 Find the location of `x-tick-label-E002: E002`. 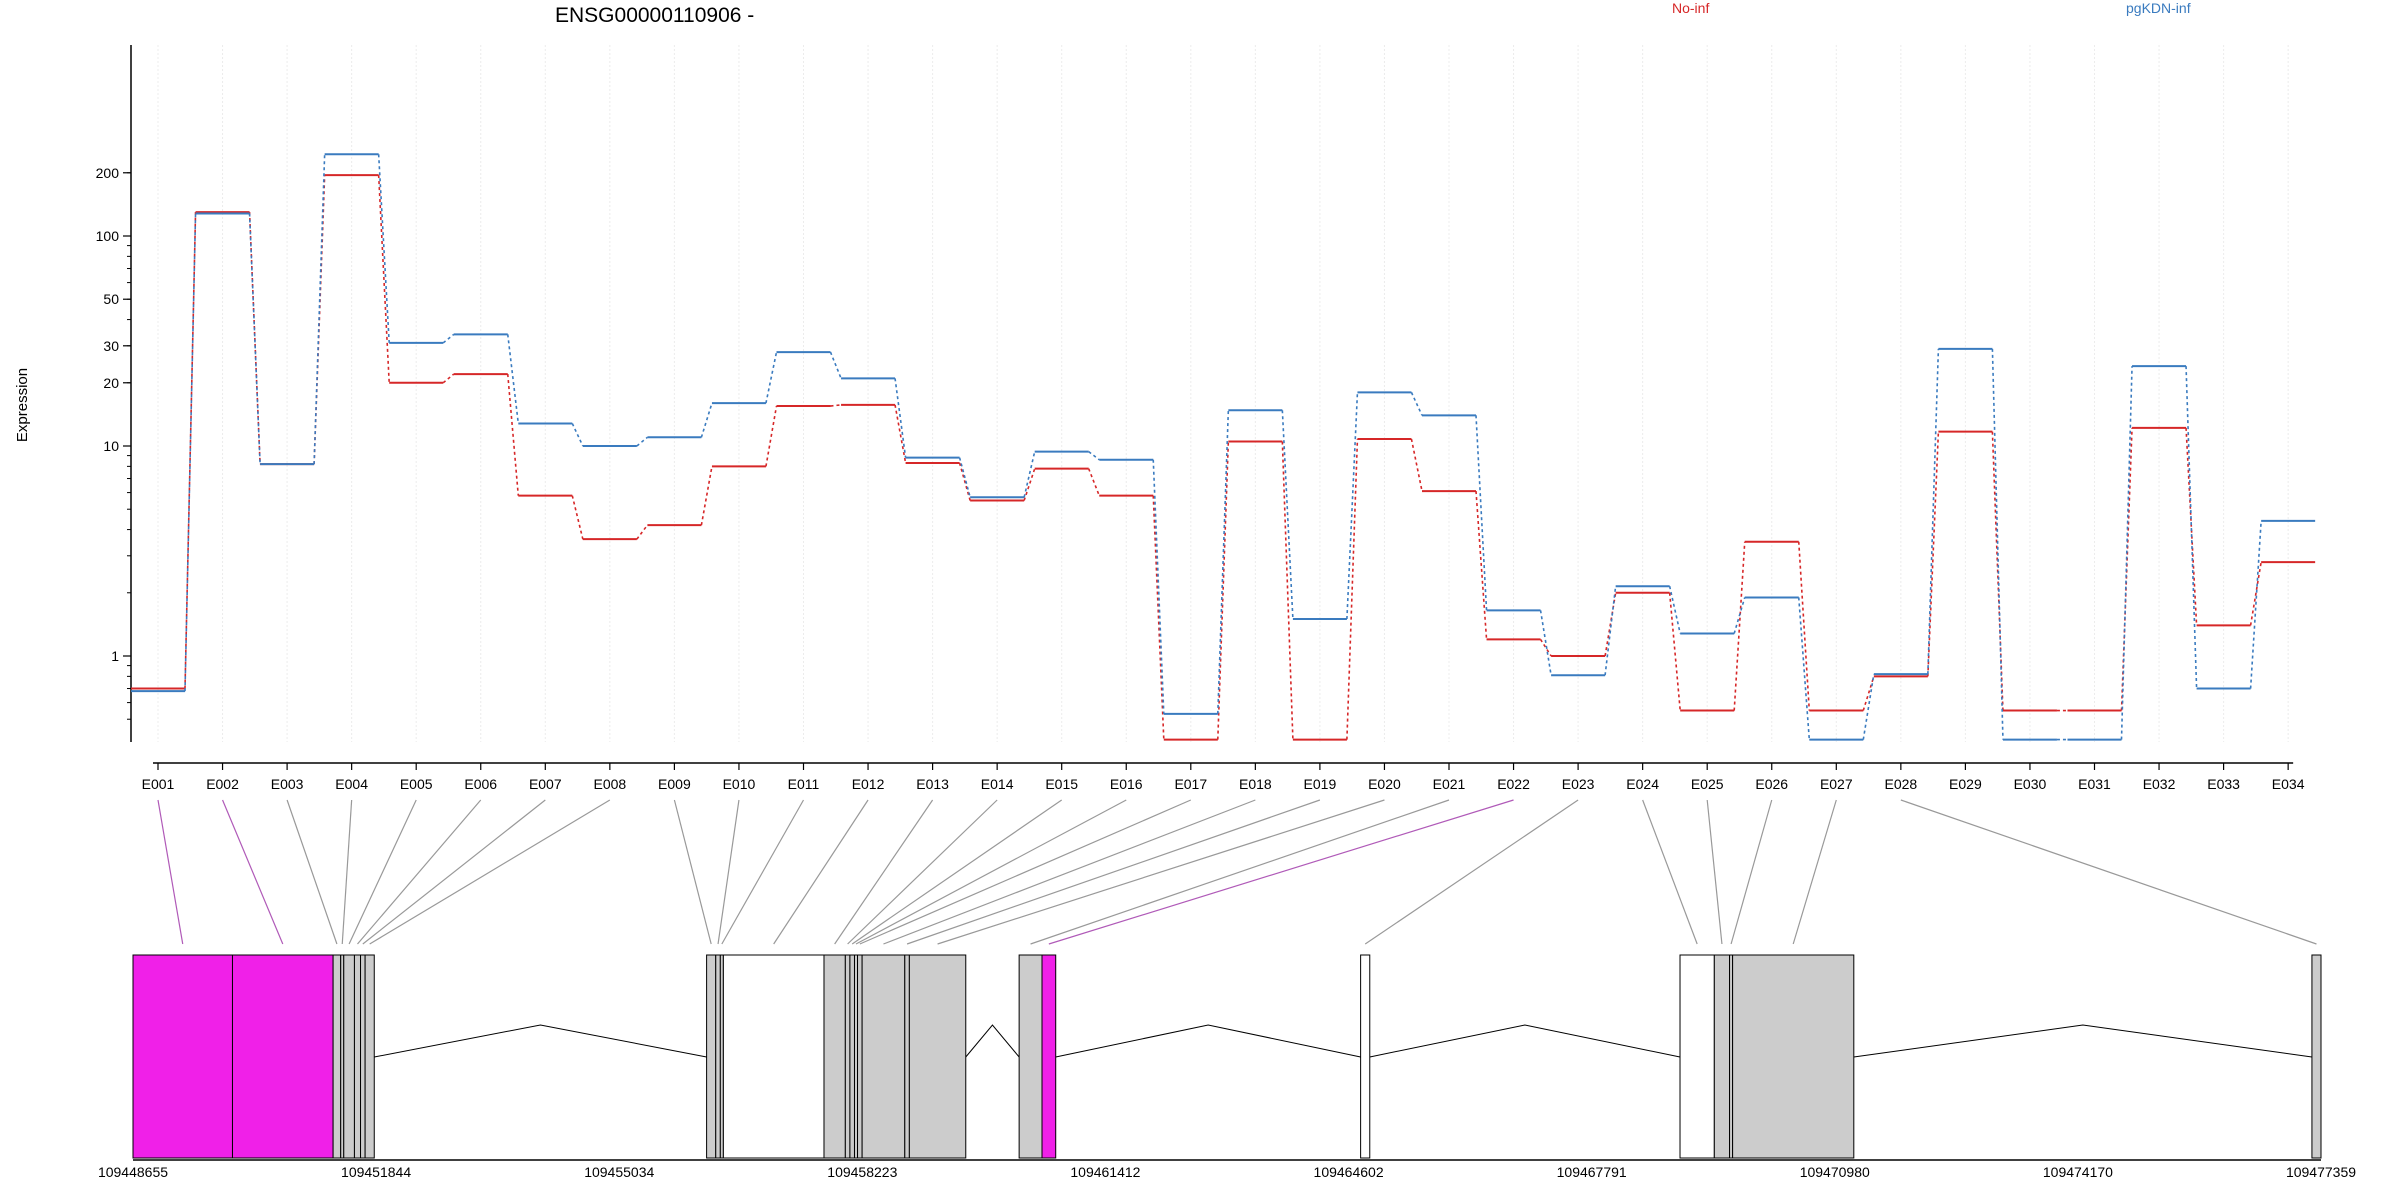

x-tick-label-E002: E002 is located at coordinates (222, 784).